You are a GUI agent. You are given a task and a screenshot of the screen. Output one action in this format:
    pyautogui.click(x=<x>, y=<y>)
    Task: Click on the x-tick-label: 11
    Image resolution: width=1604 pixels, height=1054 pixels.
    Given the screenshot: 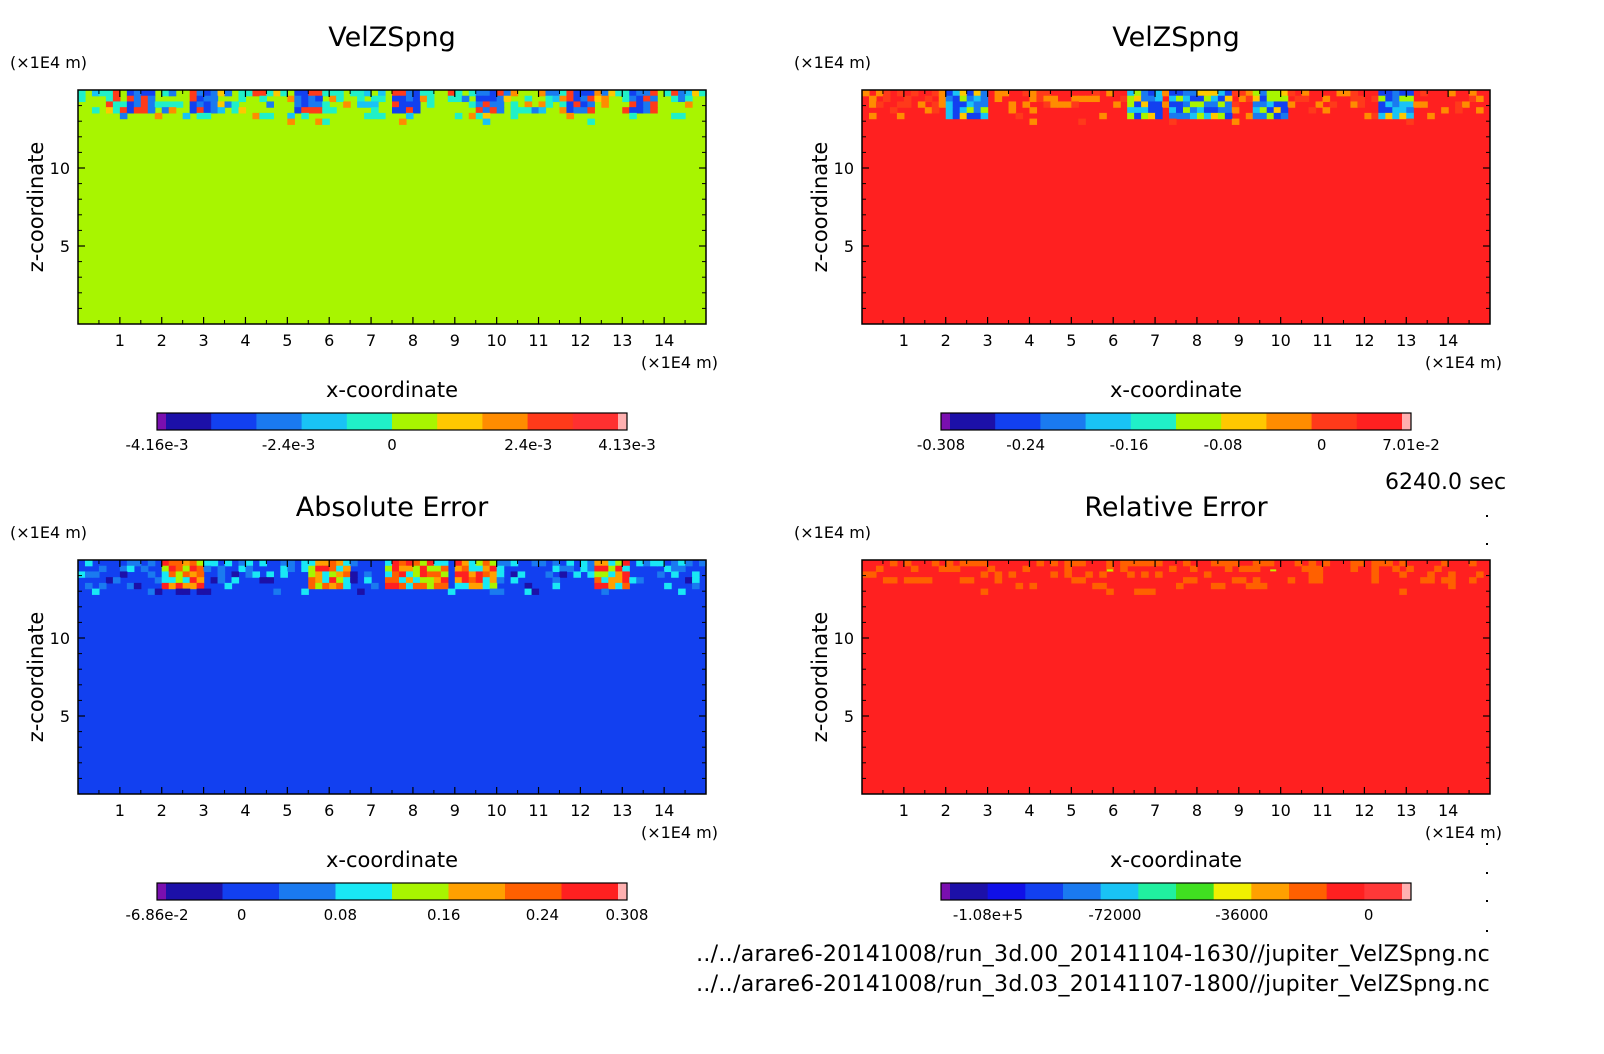 What is the action you would take?
    pyautogui.click(x=1322, y=340)
    